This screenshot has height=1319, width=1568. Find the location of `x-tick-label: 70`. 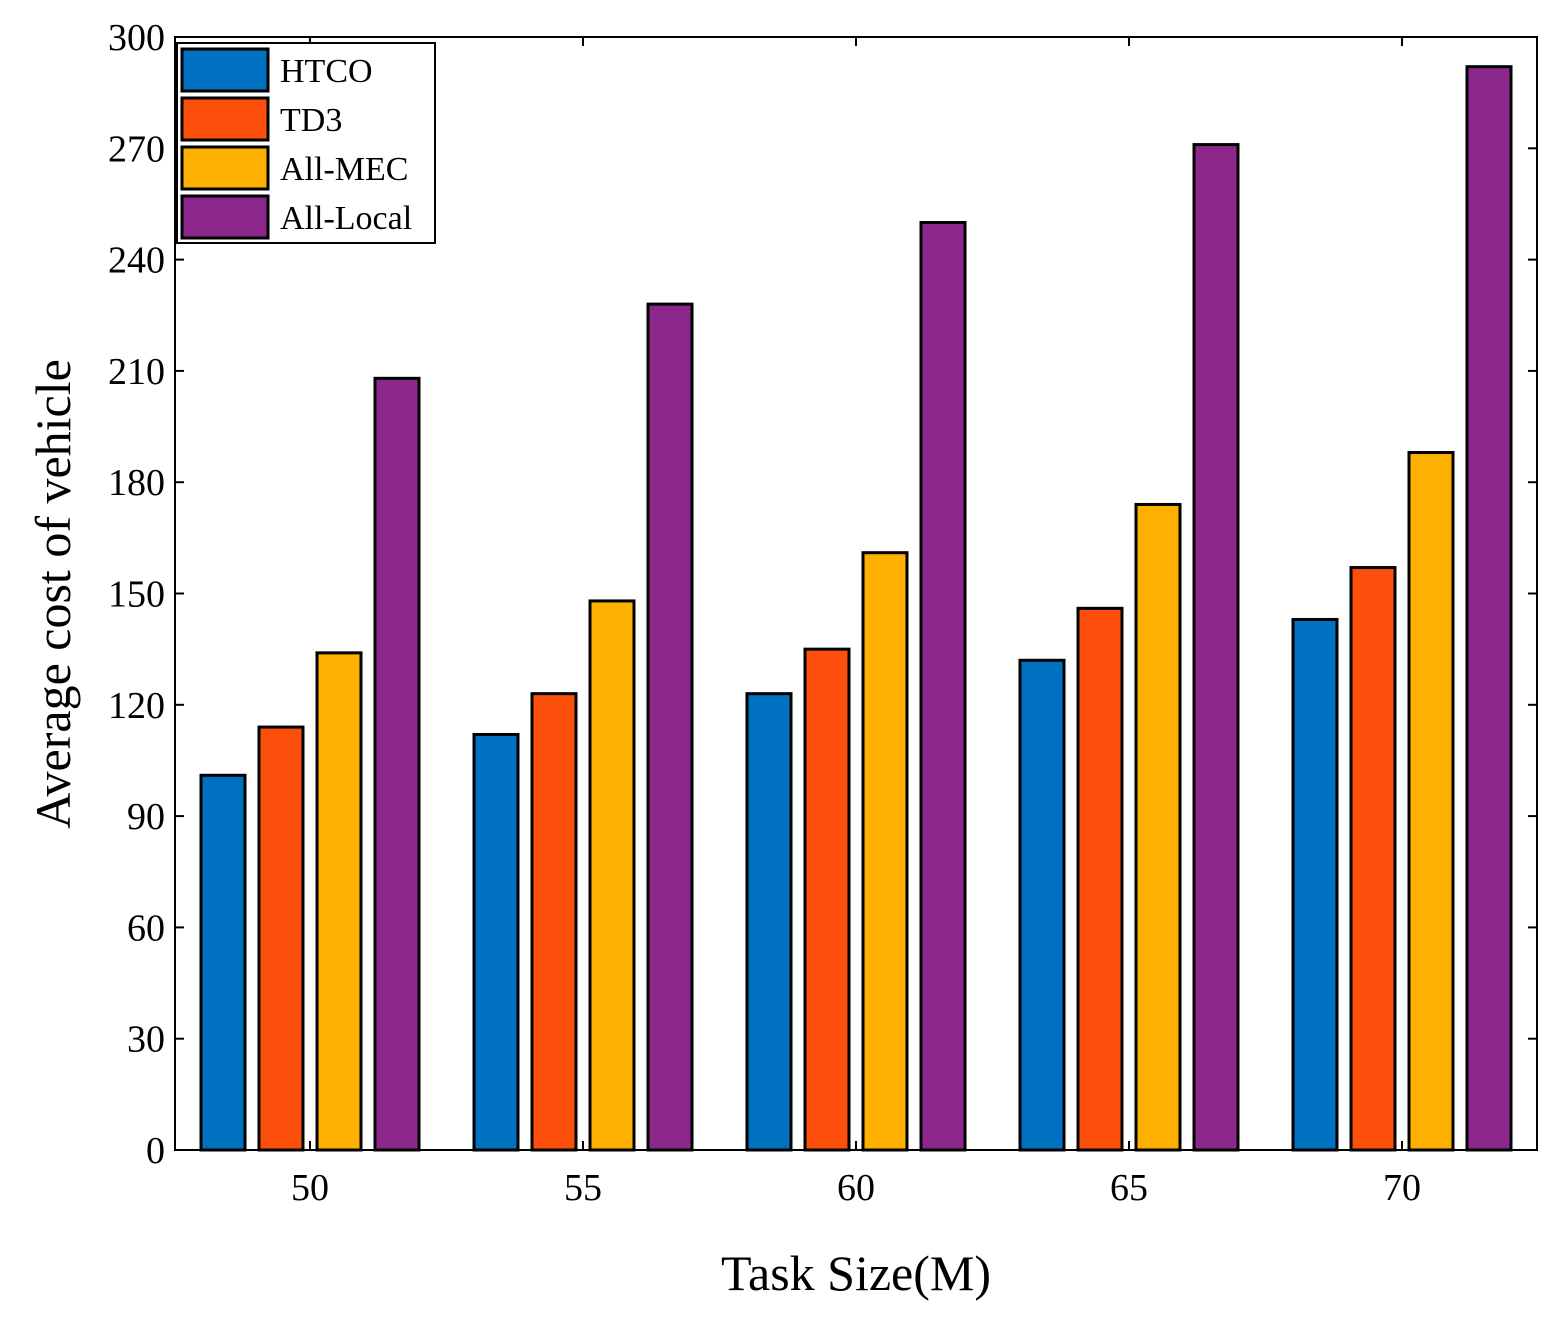

x-tick-label: 70 is located at coordinates (1402, 1188).